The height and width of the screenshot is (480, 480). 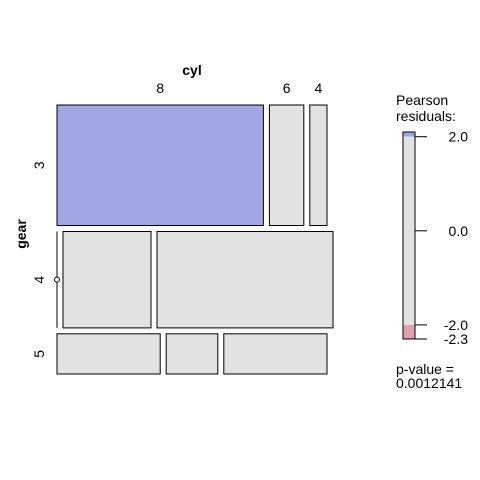 I want to click on column-label-cyl-8: 8, so click(x=160, y=88).